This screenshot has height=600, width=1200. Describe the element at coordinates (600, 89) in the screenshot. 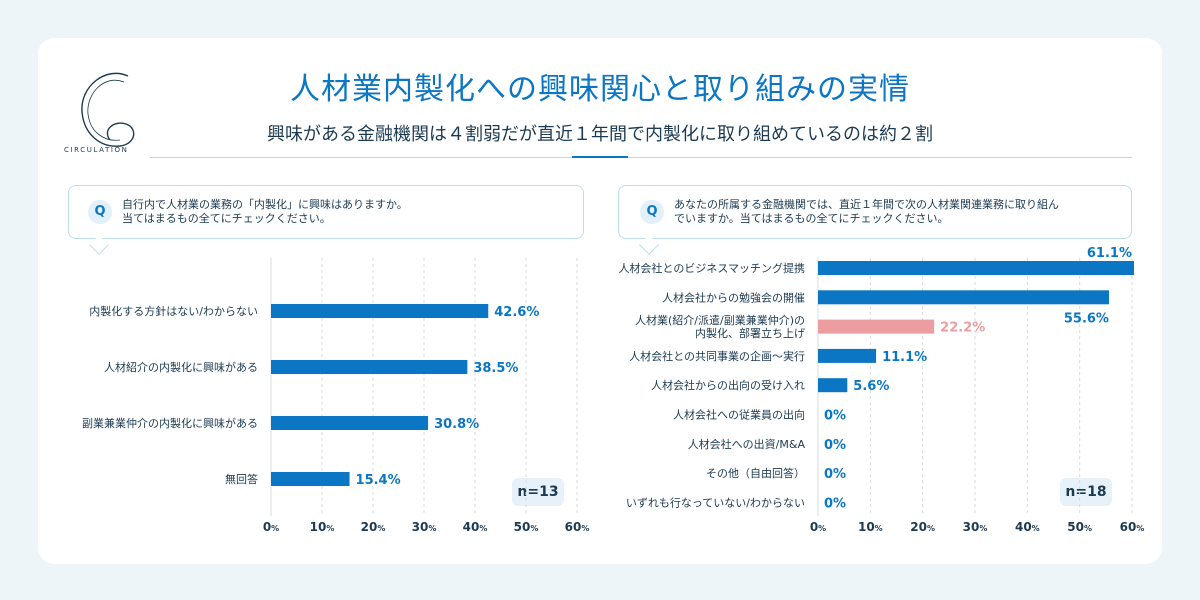

I see `page-title: 人材業内製化への興味関心と取り組みの実情` at that location.